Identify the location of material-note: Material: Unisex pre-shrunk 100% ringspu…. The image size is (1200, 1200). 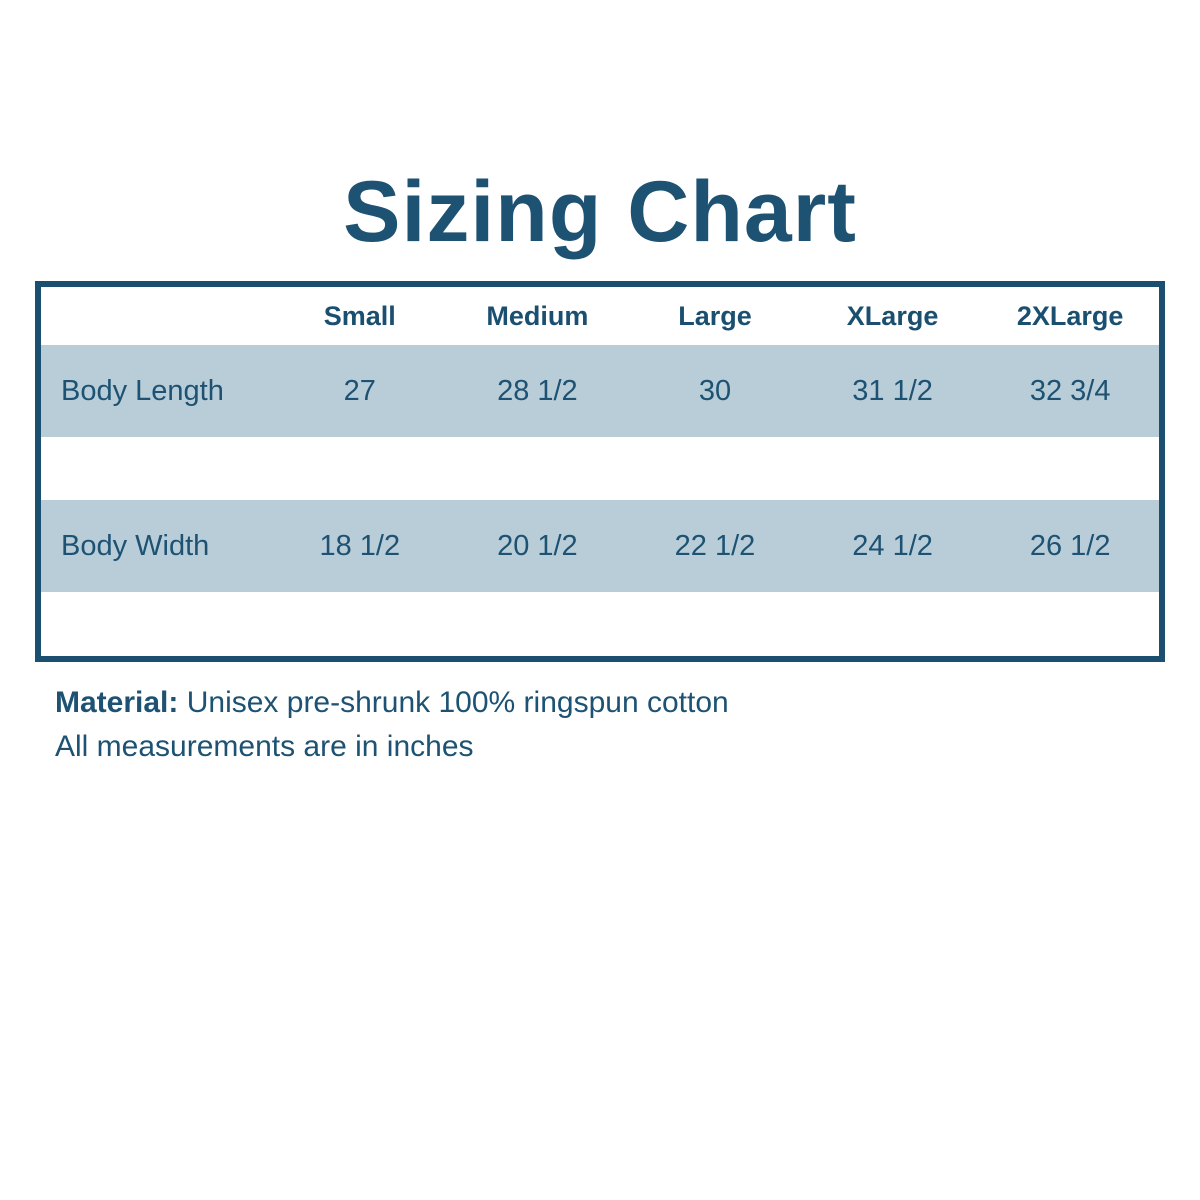
(392, 703).